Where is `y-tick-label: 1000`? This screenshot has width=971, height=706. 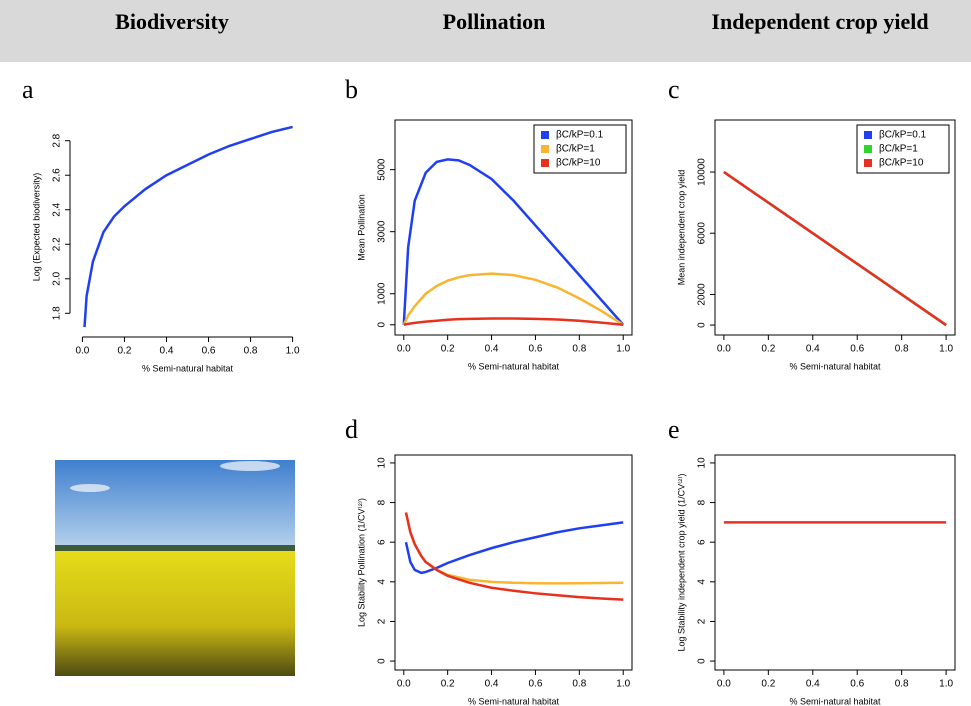 y-tick-label: 1000 is located at coordinates (382, 293).